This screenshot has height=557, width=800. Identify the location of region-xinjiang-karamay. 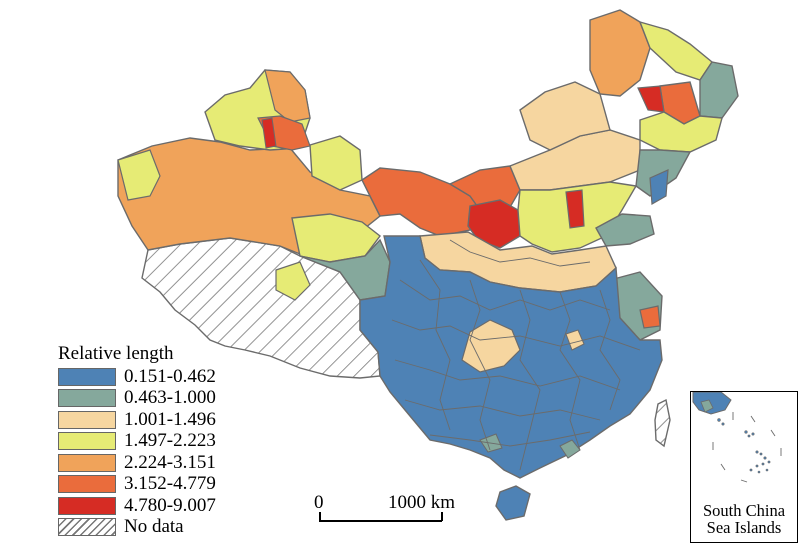
(269, 133).